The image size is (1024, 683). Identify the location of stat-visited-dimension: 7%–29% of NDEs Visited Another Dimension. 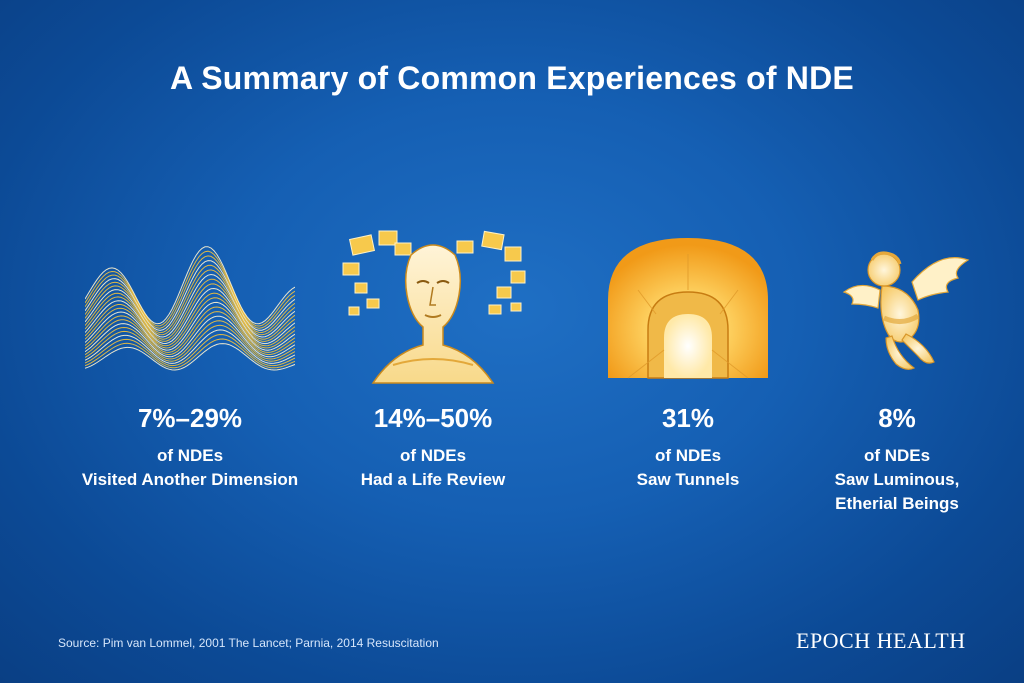
(190, 358).